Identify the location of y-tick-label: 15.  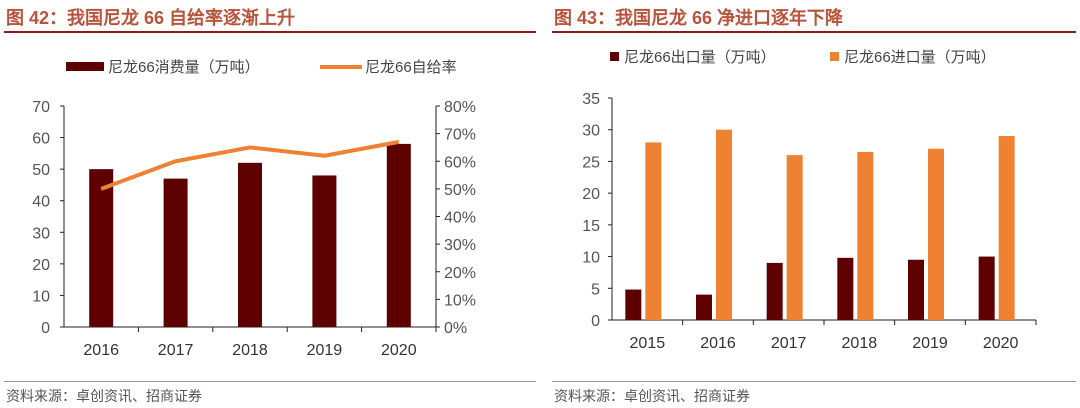
(591, 226).